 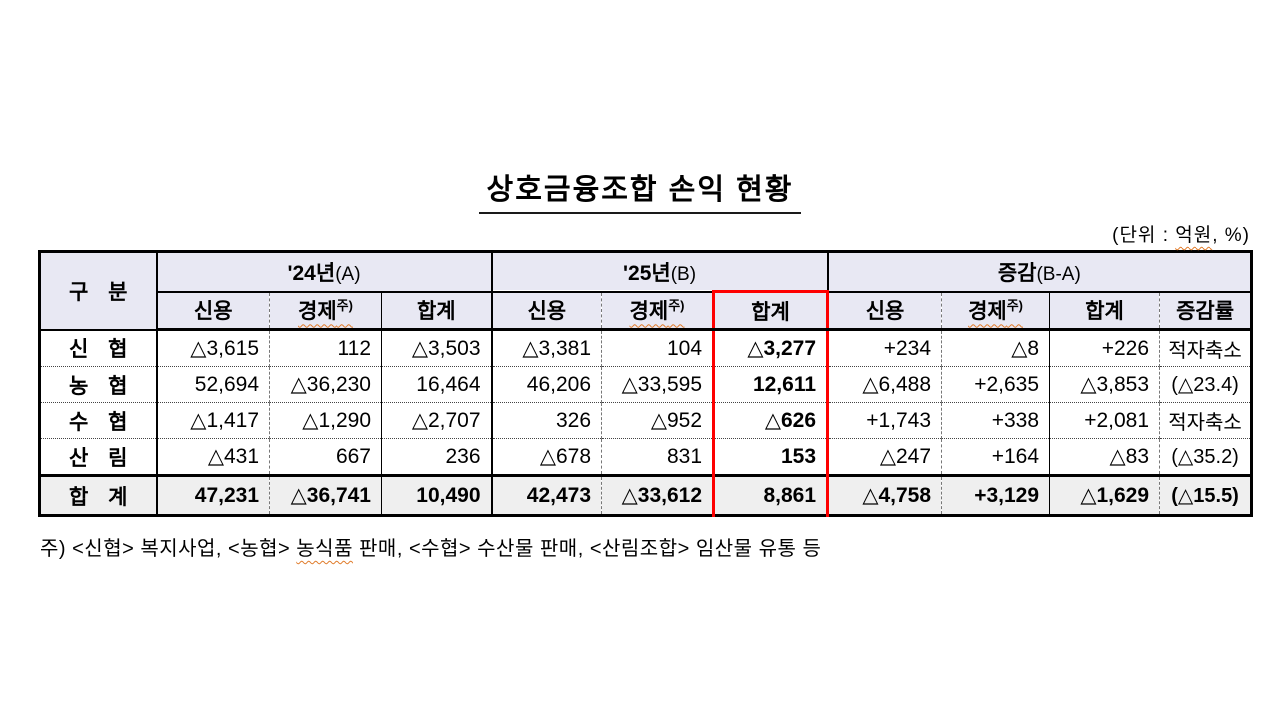 I want to click on cell: +164, so click(x=995, y=457).